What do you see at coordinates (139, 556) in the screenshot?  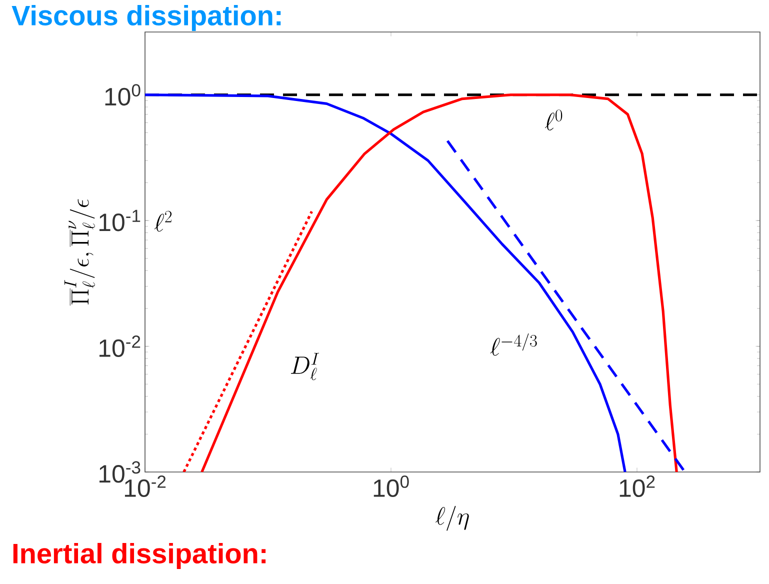 I see `text: Inertial dissipation:` at bounding box center [139, 556].